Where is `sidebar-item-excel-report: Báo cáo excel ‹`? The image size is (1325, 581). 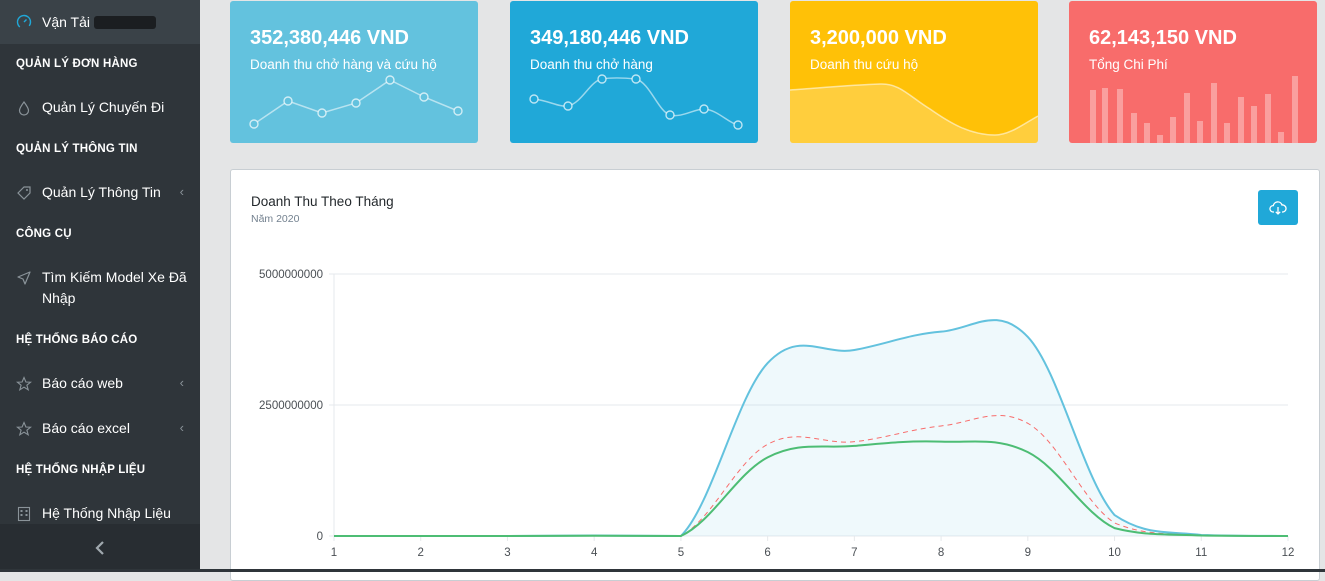
sidebar-item-excel-report: Báo cáo excel ‹ is located at coordinates (100, 429).